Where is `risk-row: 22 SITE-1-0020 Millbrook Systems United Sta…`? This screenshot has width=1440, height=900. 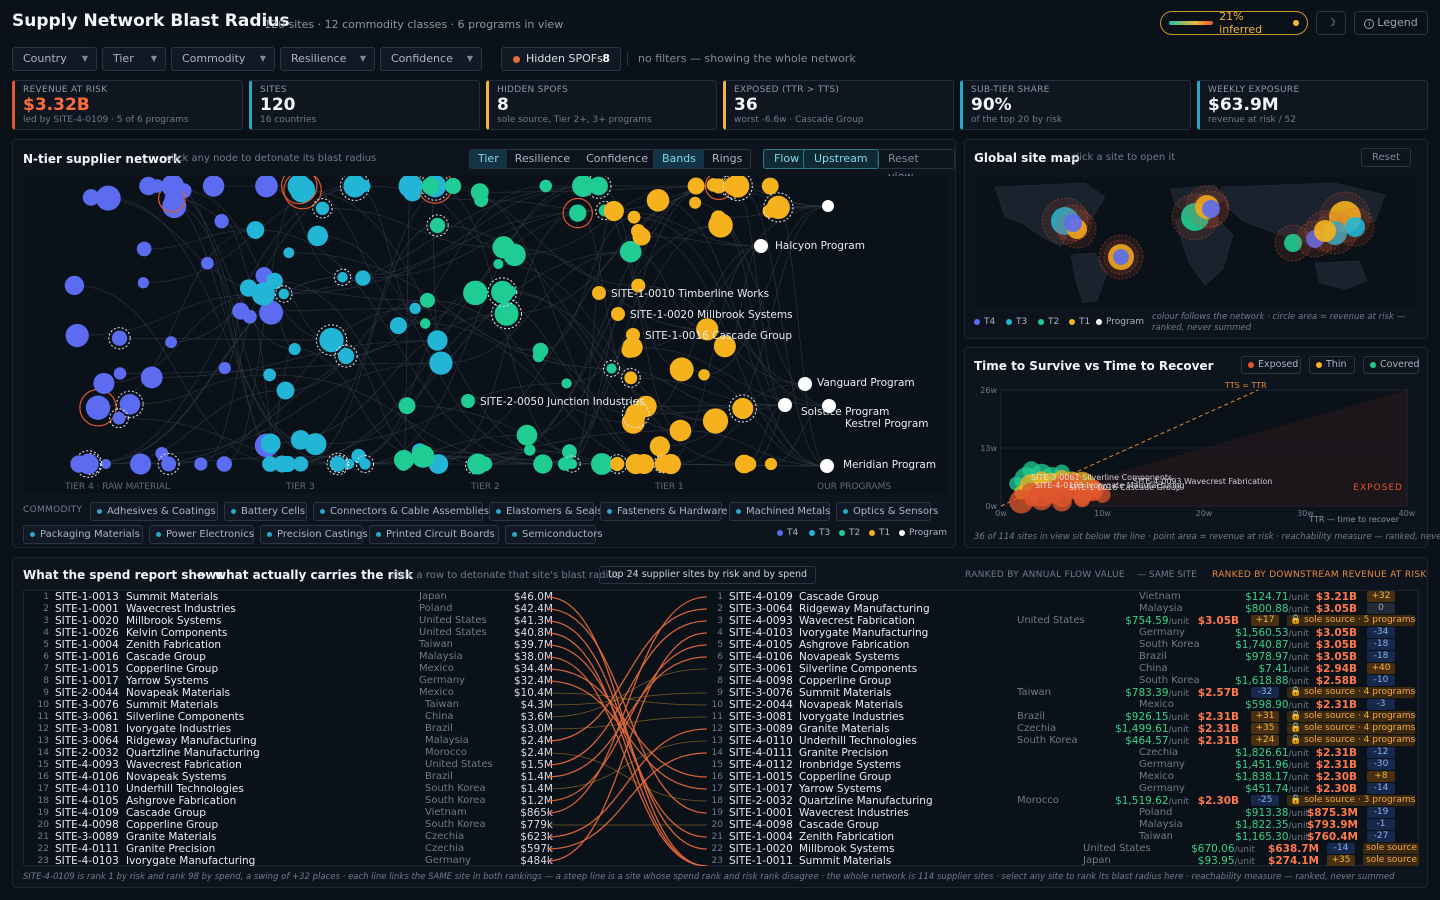 risk-row: 22 SITE-1-0020 Millbrook Systems United Sta… is located at coordinates (1063, 849).